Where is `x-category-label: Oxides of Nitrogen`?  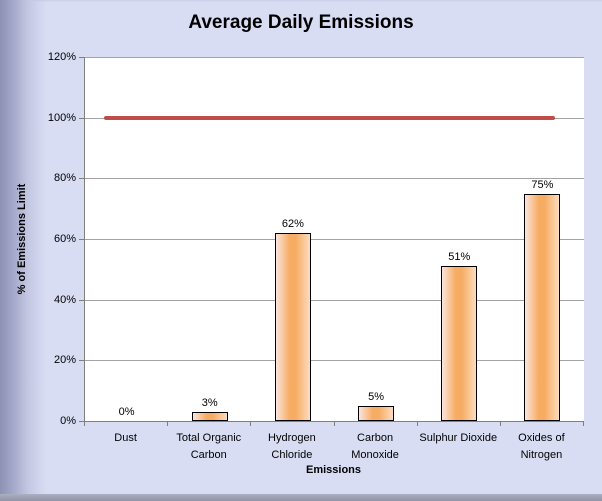 x-category-label: Oxides of Nitrogen is located at coordinates (541, 447).